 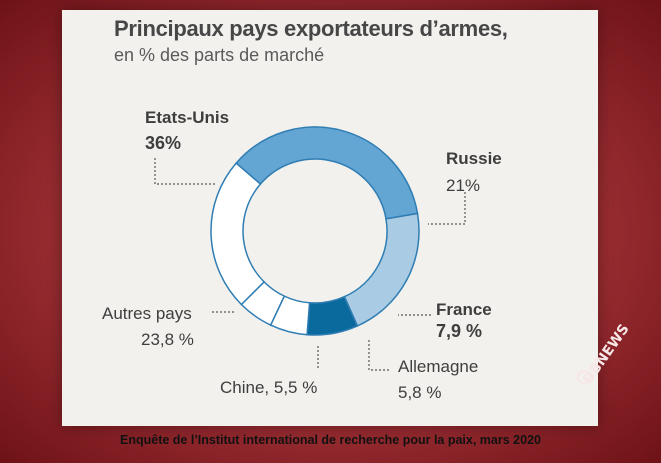 What do you see at coordinates (311, 28) in the screenshot?
I see `chart-title: Principaux pays exportateurs d’armes,` at bounding box center [311, 28].